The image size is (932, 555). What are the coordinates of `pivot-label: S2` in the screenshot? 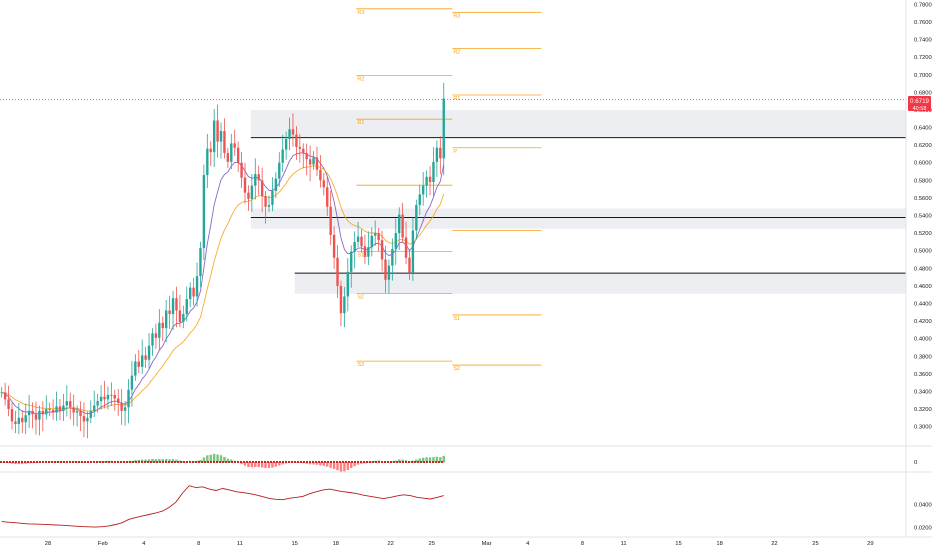 It's located at (456, 369).